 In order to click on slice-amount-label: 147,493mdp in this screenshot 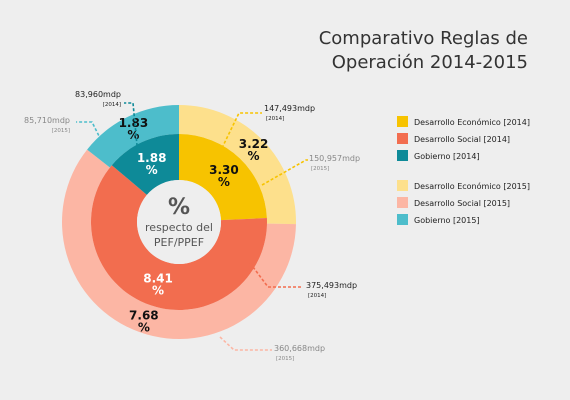, I will do `click(289, 108)`.